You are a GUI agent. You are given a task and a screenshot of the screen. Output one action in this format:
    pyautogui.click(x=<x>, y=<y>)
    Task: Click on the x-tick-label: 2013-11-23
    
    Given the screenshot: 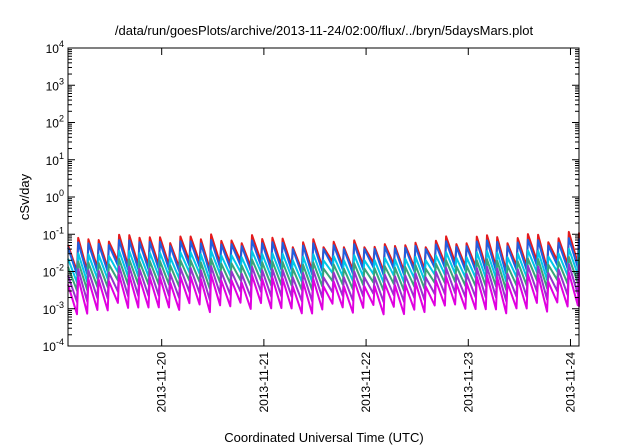 What is the action you would take?
    pyautogui.click(x=468, y=382)
    